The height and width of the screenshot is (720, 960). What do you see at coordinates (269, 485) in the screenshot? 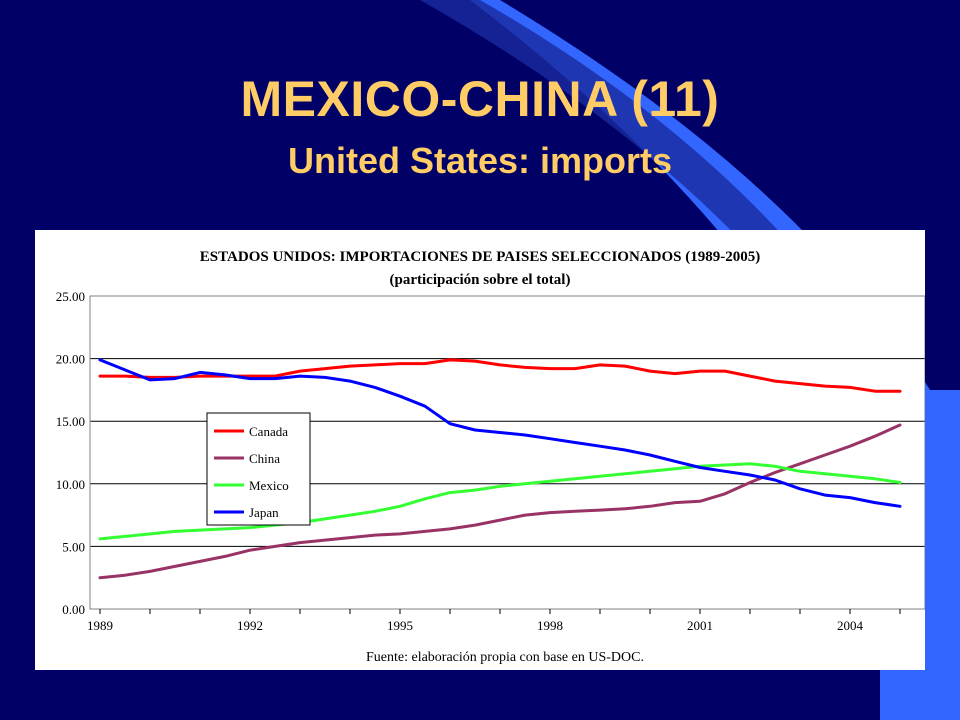
I see `legend-label: Mexico` at bounding box center [269, 485].